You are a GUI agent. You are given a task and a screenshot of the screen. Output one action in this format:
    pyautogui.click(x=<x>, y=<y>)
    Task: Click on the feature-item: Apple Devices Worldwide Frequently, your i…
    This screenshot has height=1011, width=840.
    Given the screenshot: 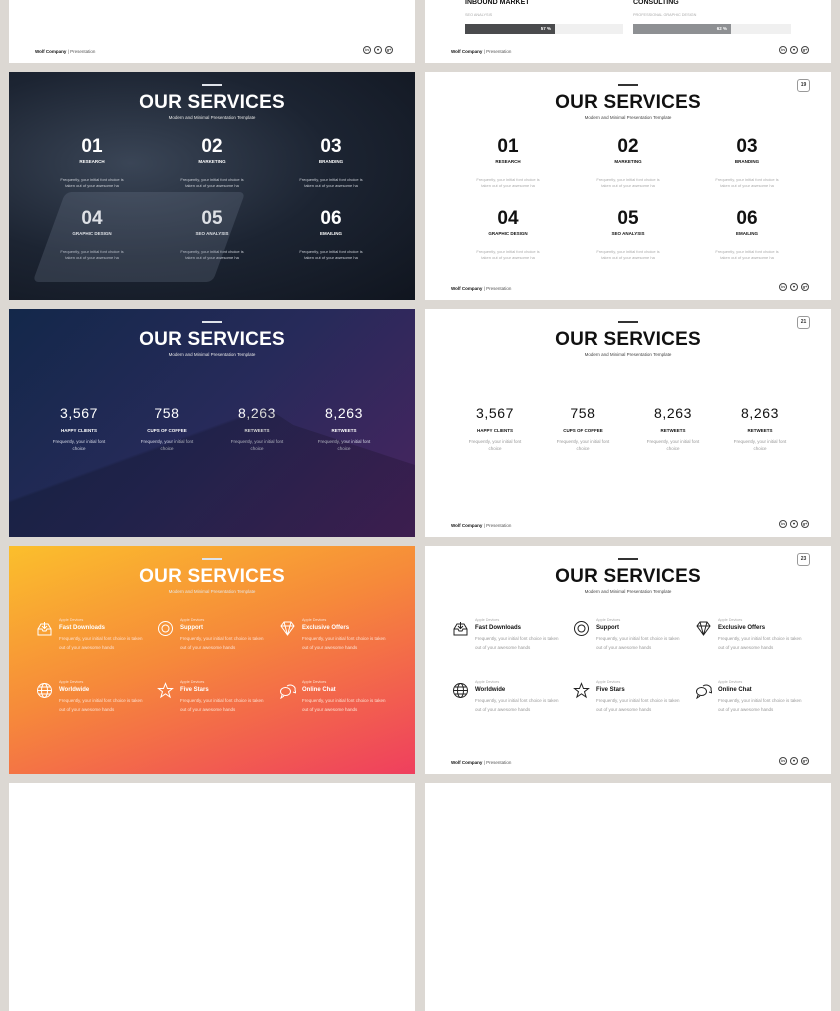 What is the action you would take?
    pyautogui.click(x=512, y=697)
    